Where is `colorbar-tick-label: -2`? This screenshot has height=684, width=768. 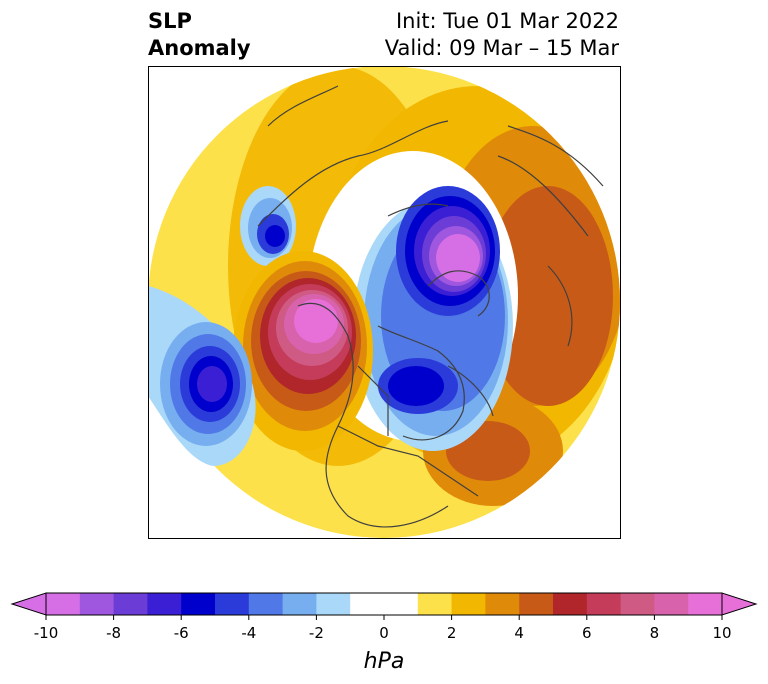 colorbar-tick-label: -2 is located at coordinates (316, 633).